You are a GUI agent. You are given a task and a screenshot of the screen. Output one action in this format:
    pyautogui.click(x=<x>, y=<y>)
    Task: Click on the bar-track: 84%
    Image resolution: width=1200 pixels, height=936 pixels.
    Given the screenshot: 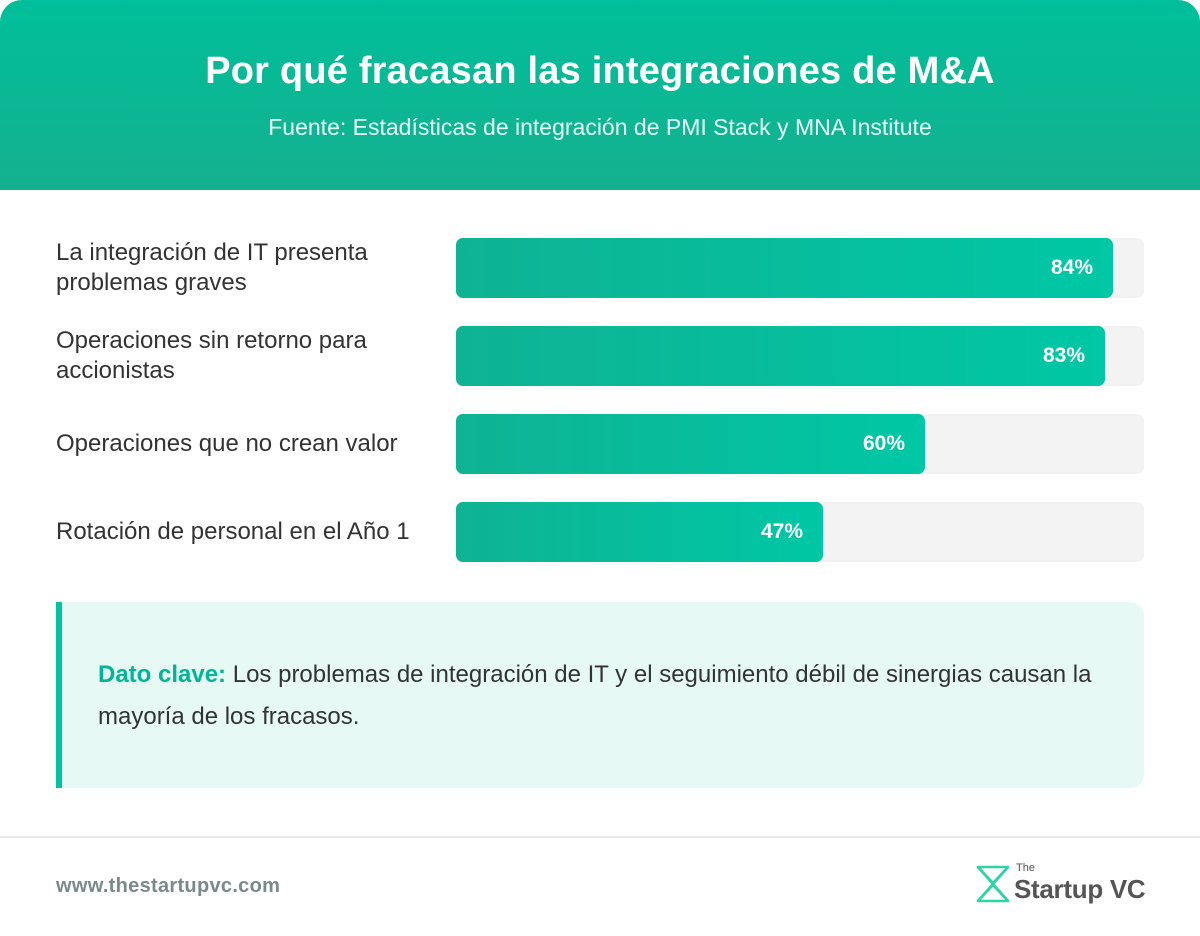 What is the action you would take?
    pyautogui.click(x=800, y=268)
    